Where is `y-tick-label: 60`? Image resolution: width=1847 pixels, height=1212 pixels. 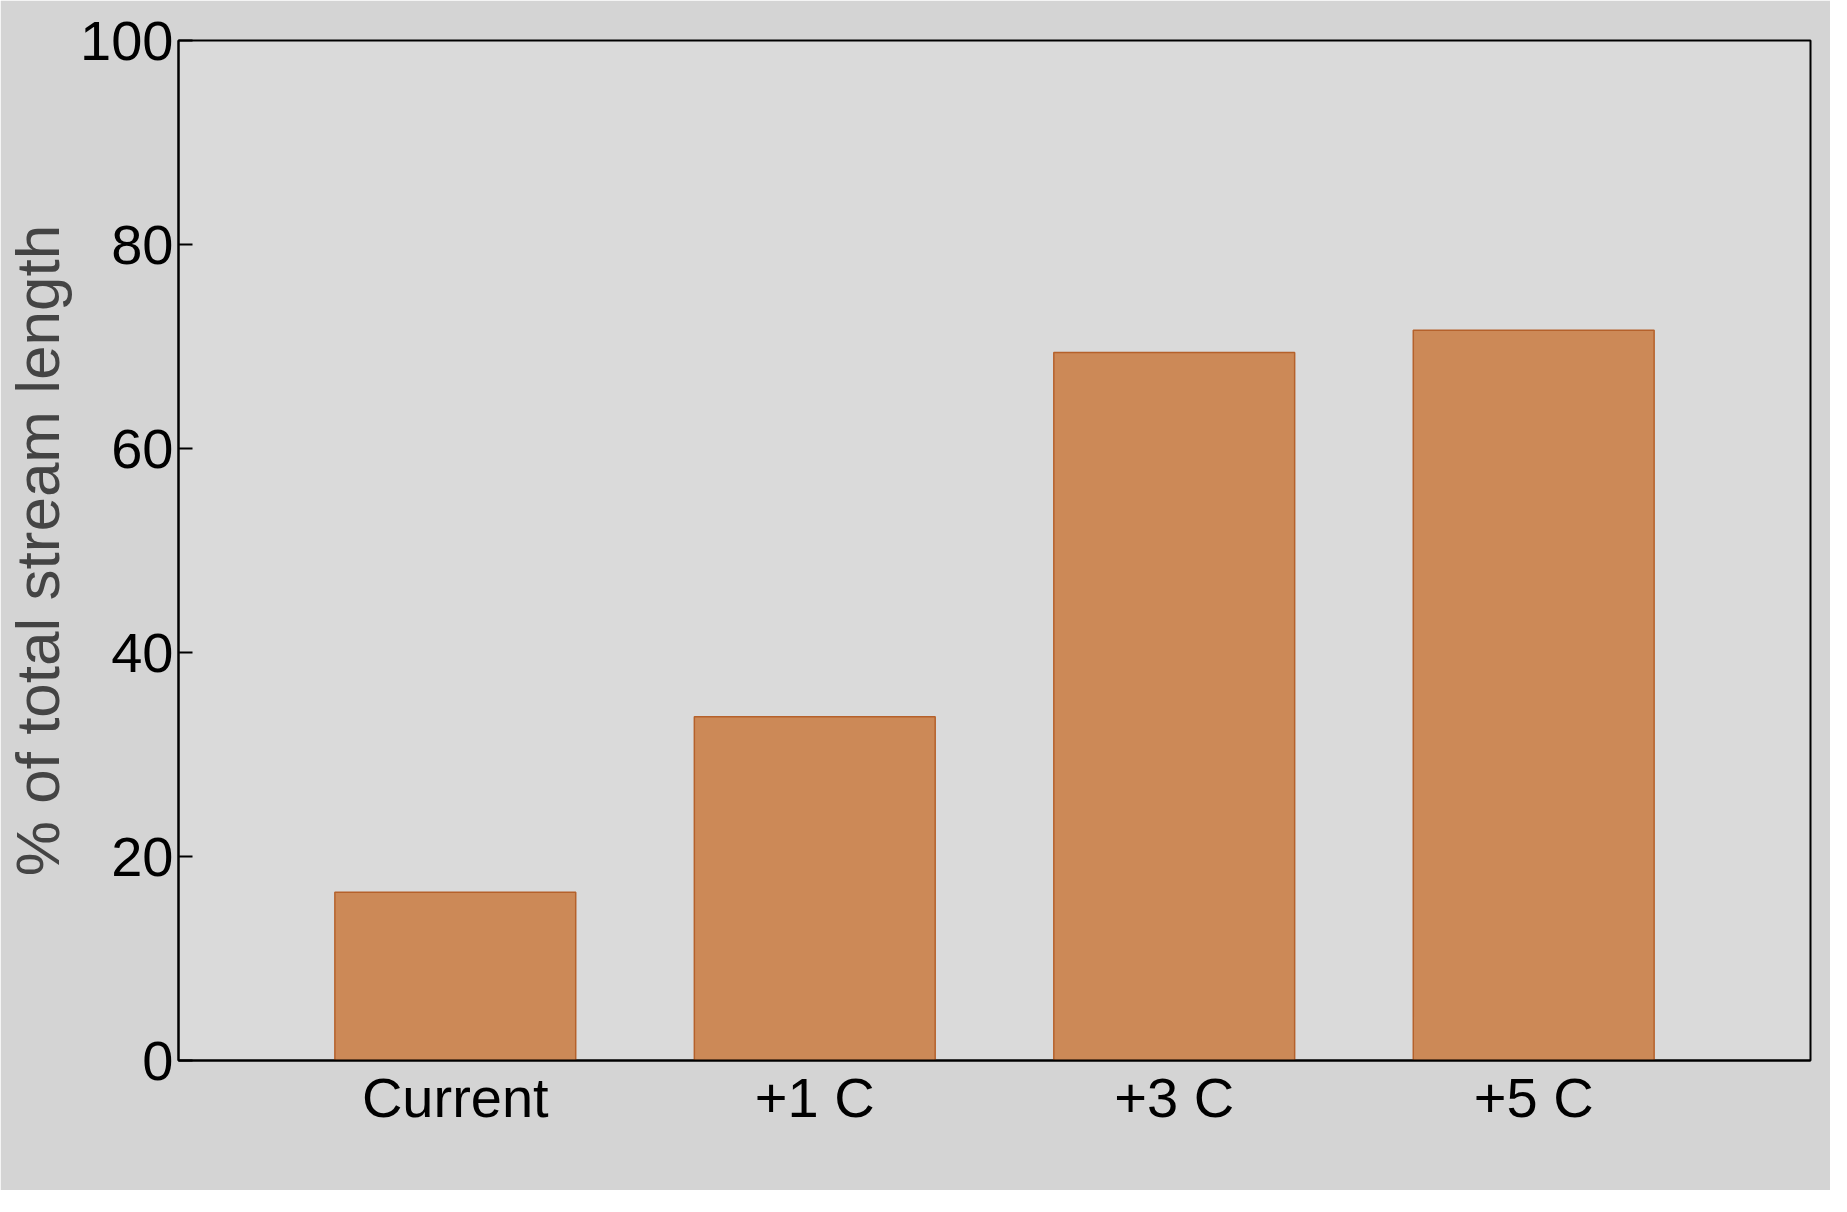 y-tick-label: 60 is located at coordinates (142, 448).